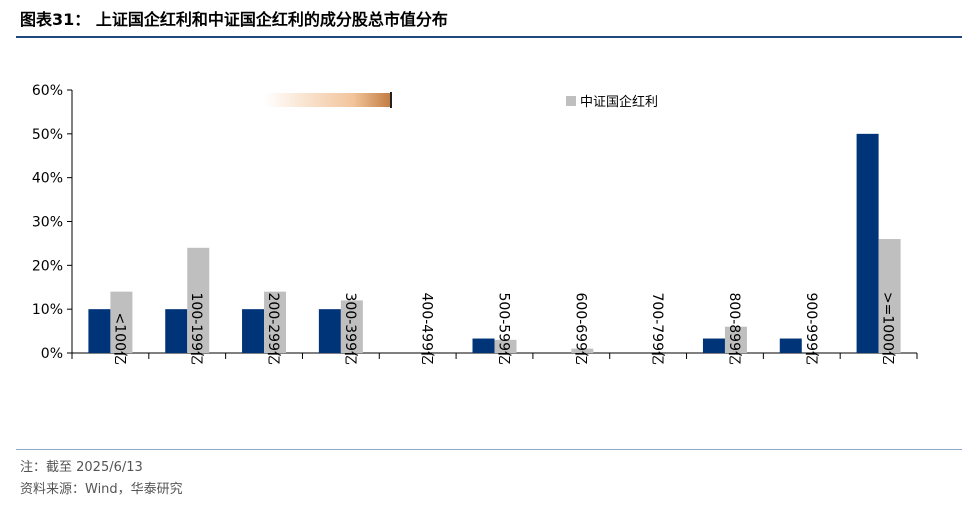  I want to click on x-tick-label: 800-899亿, so click(734, 329).